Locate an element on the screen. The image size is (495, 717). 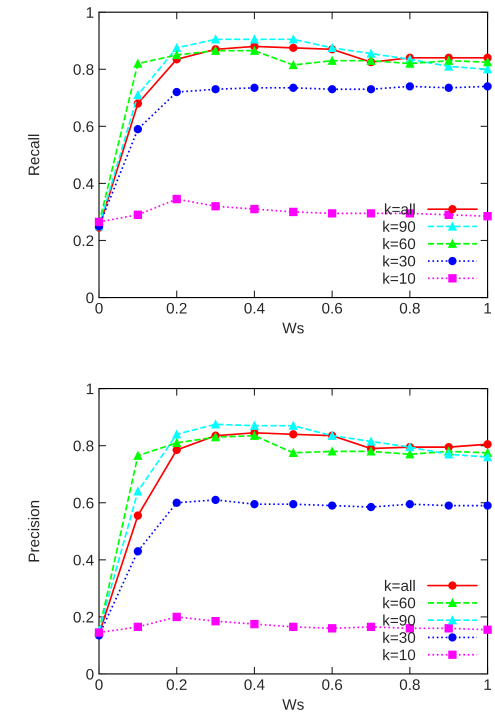
y-axis-title: Precision is located at coordinates (34, 531).